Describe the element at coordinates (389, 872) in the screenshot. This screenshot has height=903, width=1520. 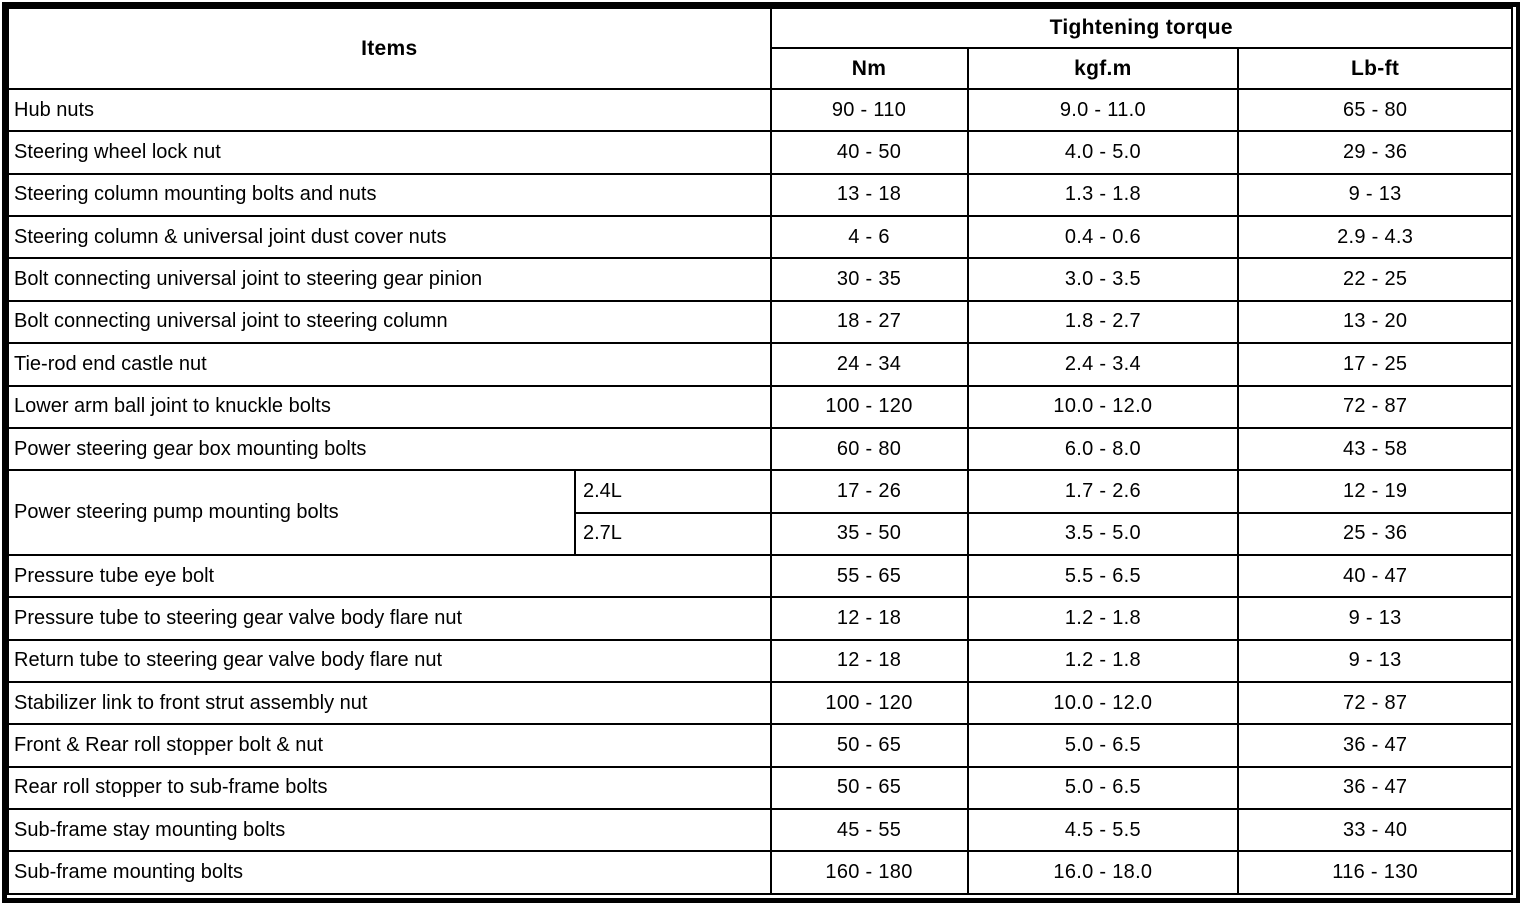
I see `row-item-label: Sub-frame mounting bolts` at that location.